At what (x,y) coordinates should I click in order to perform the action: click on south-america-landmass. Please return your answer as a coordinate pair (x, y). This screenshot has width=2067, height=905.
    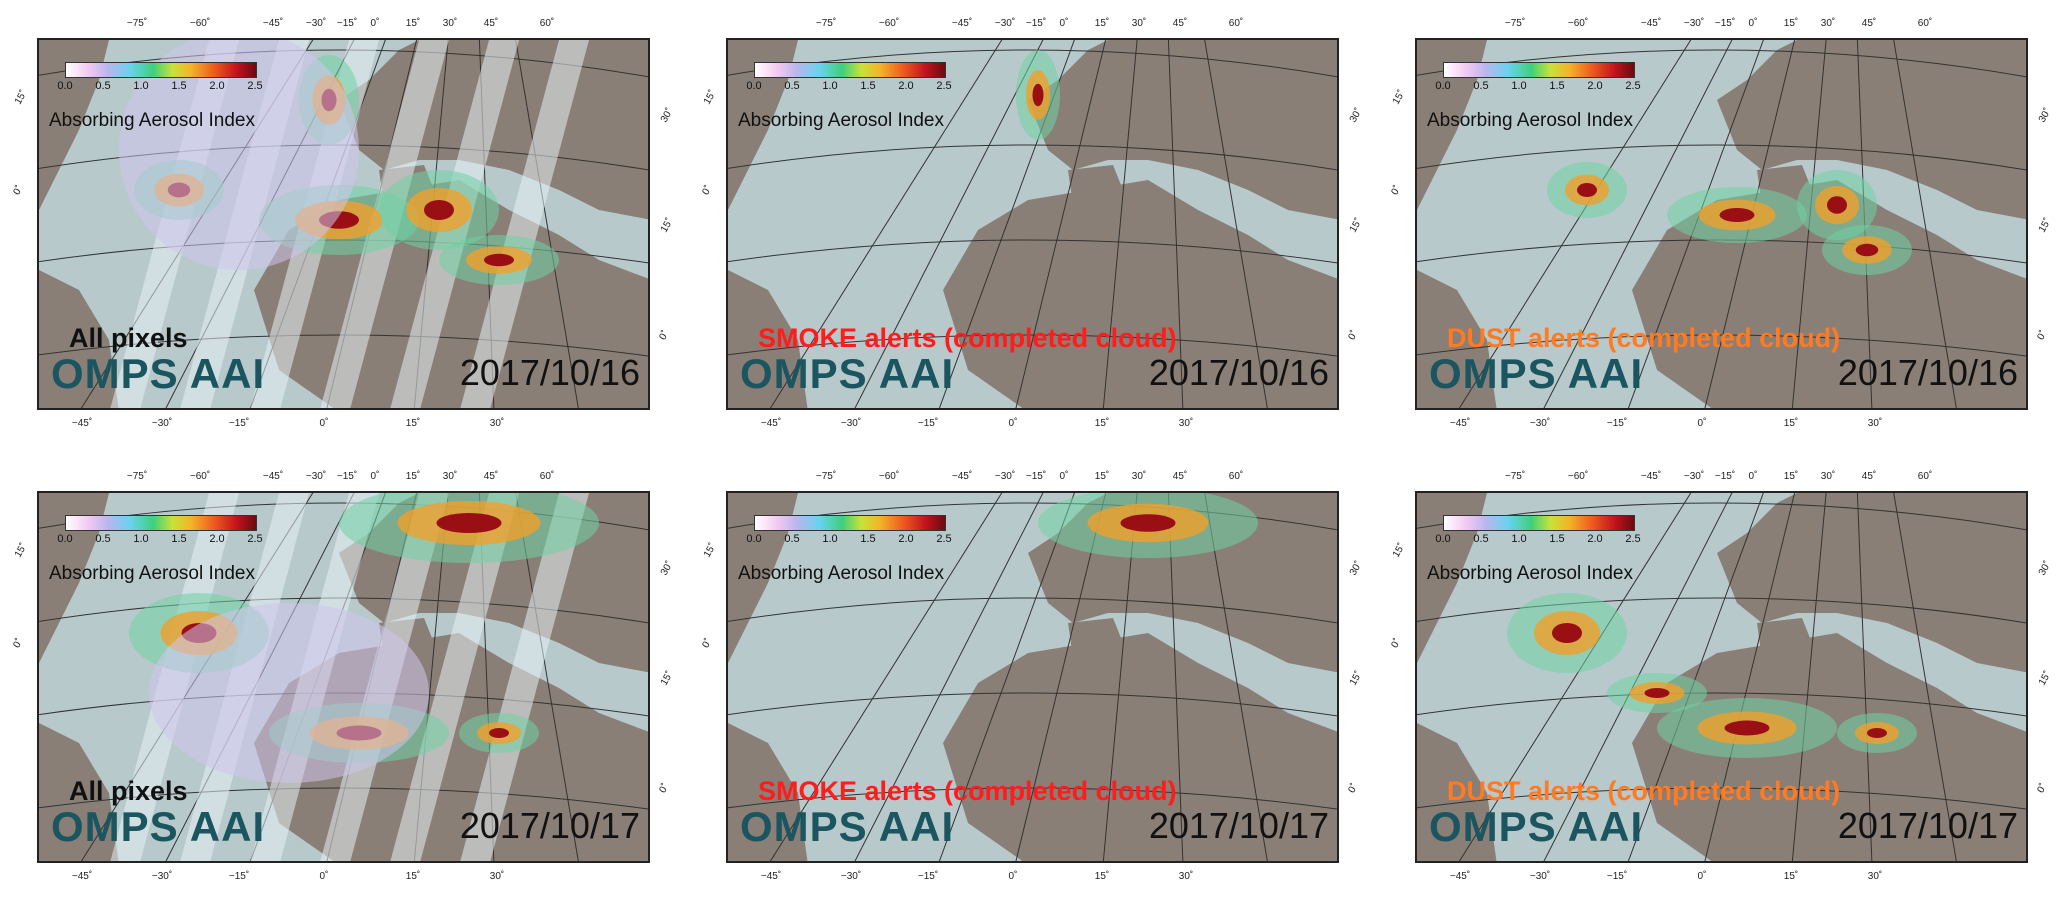
    Looking at the image, I should click on (79, 339).